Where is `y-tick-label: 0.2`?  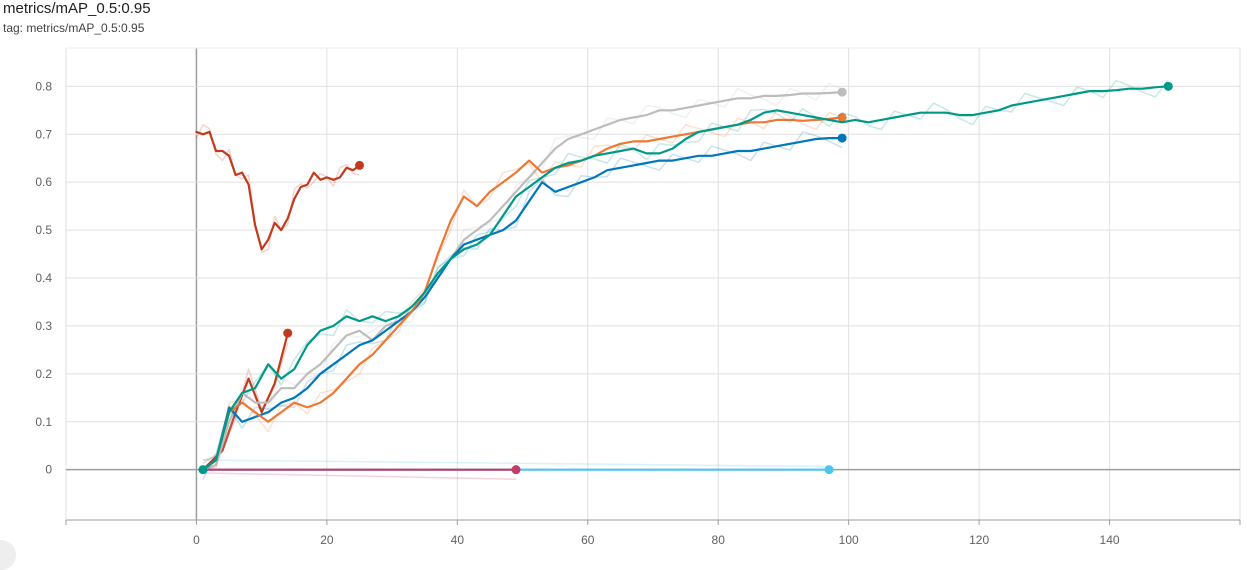
y-tick-label: 0.2 is located at coordinates (43, 374).